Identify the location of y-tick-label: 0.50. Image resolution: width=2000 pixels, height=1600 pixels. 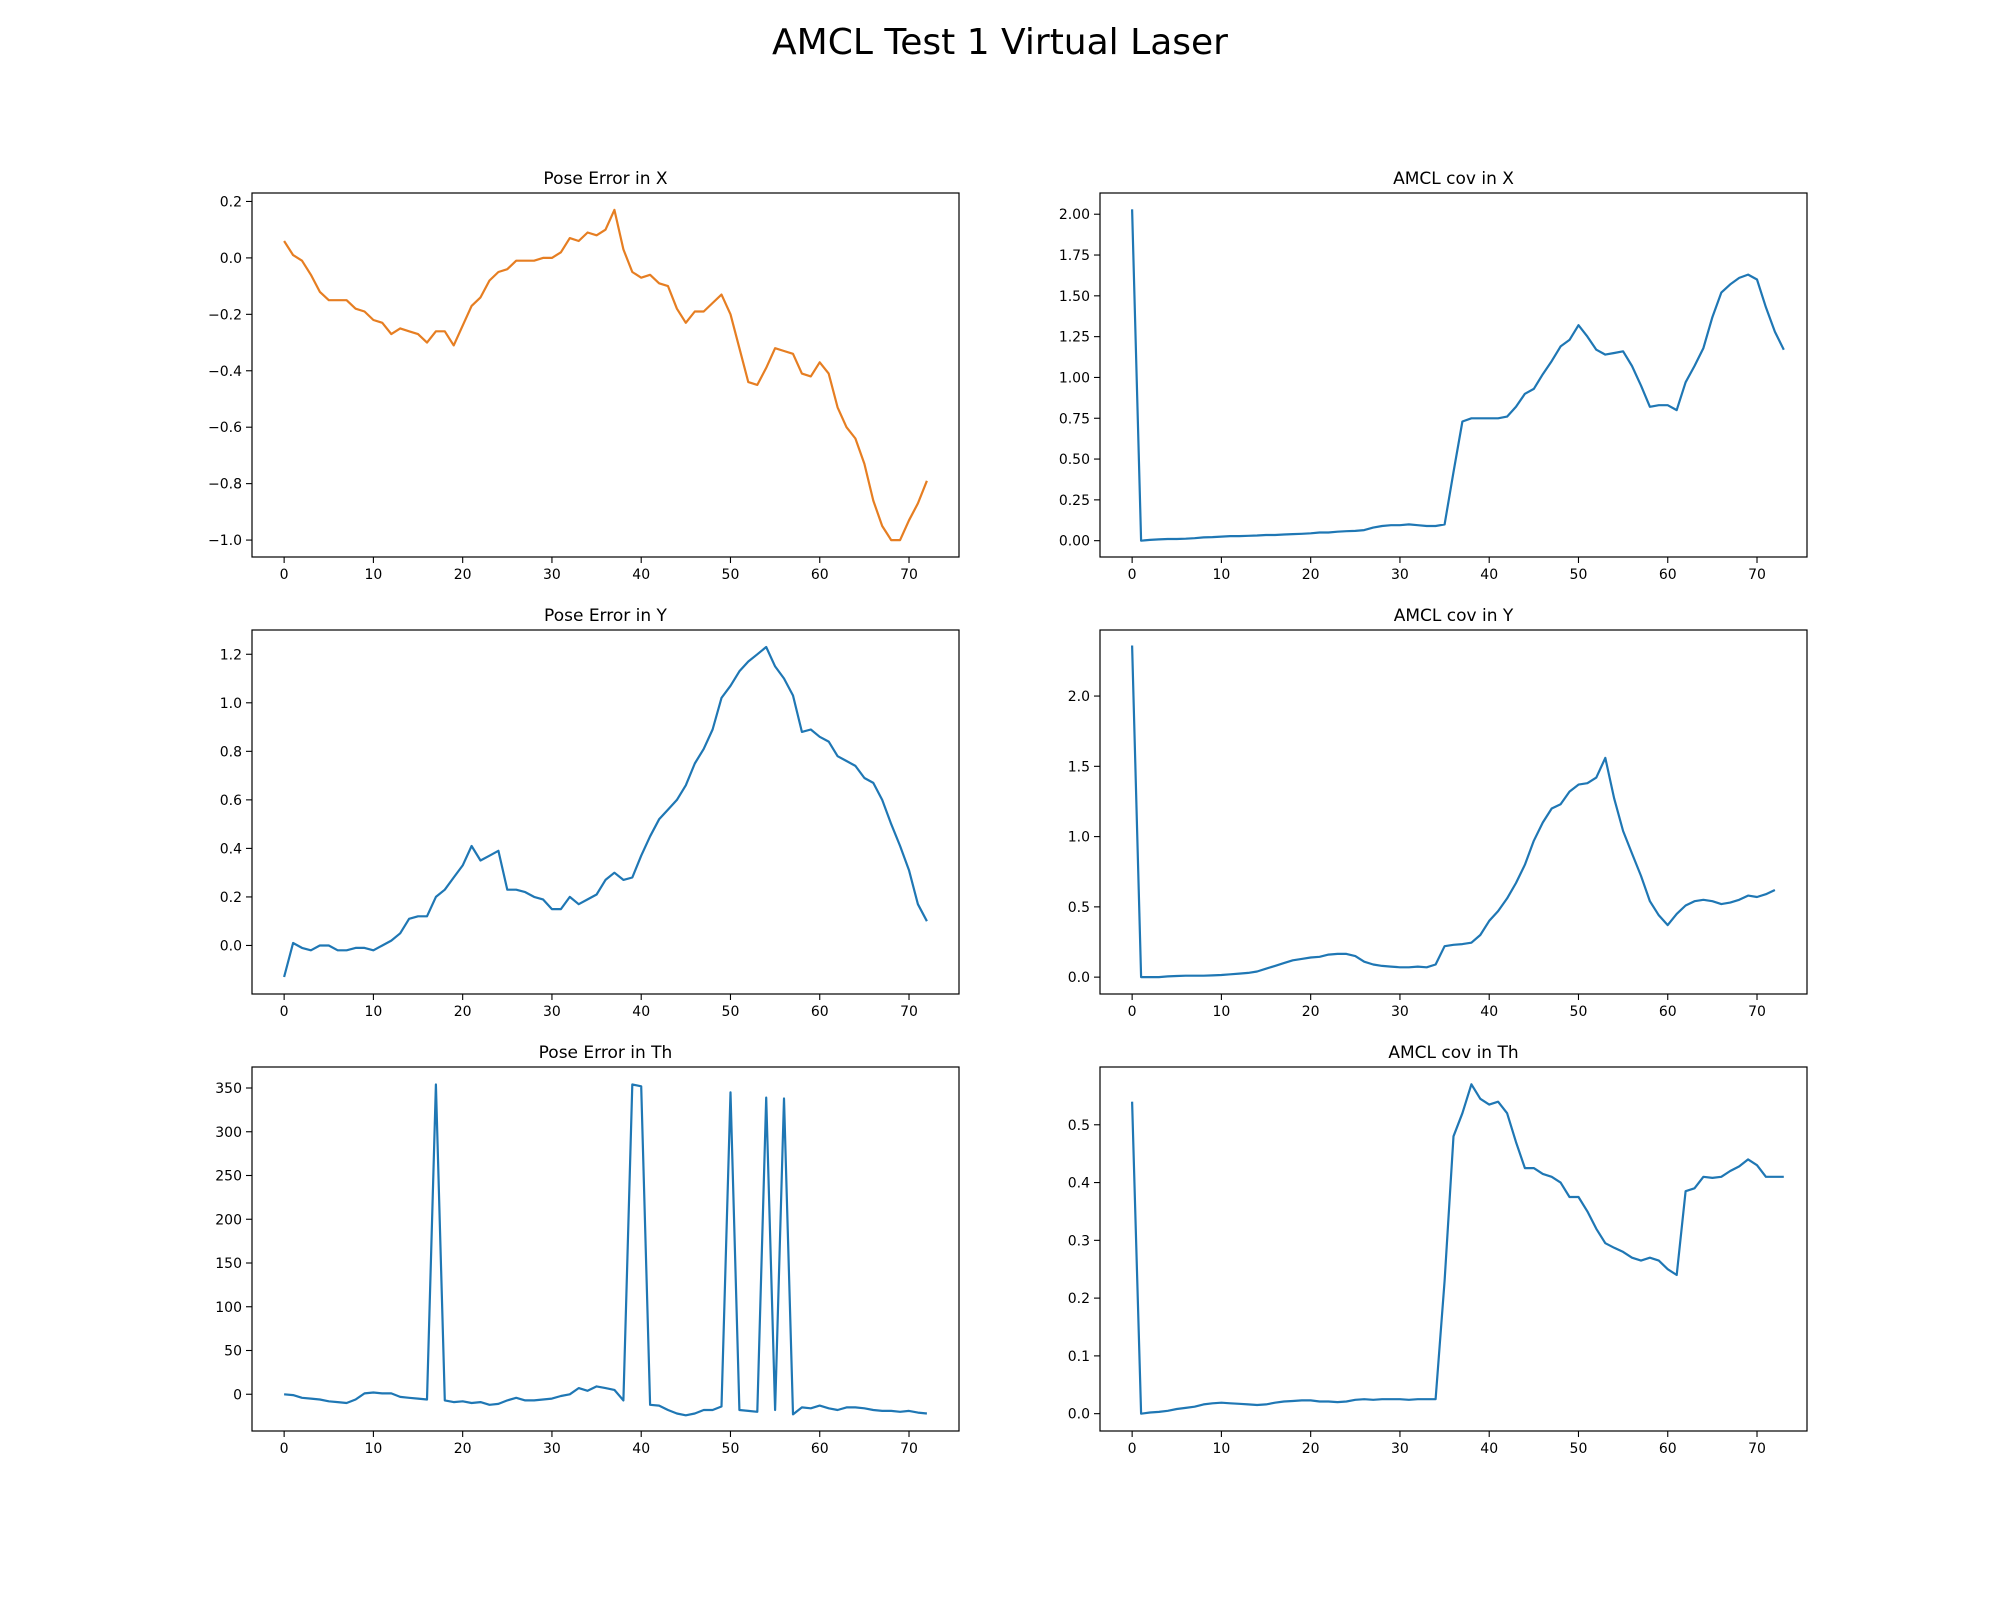
(1074, 460).